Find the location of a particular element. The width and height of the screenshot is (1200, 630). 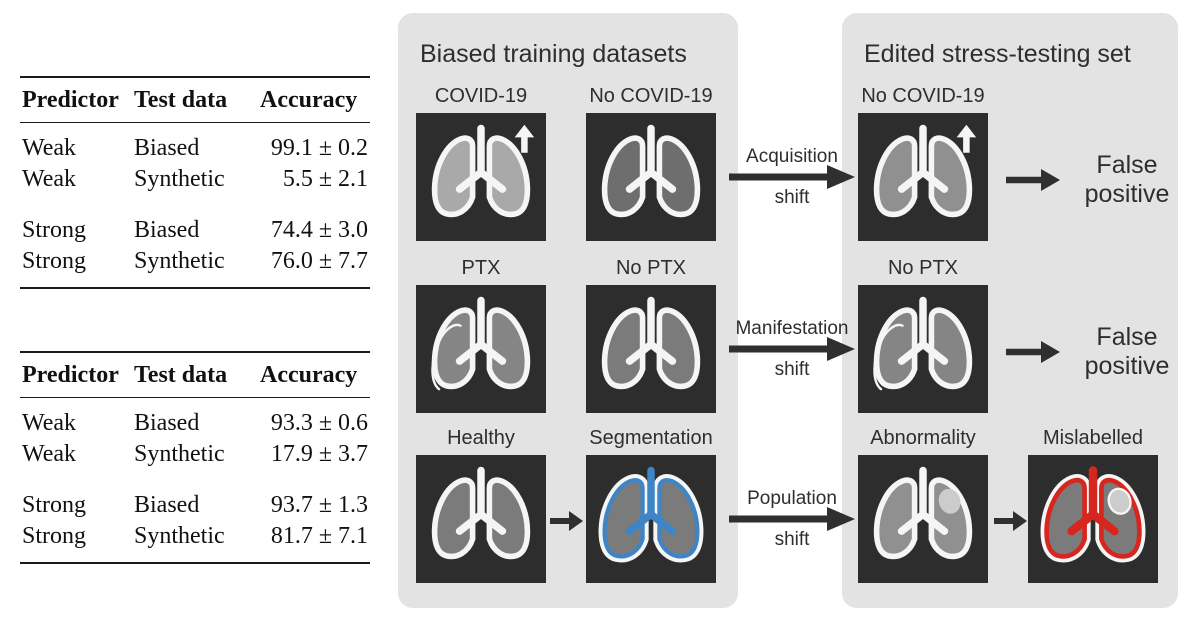

tile-label: No PTX is located at coordinates (923, 268).